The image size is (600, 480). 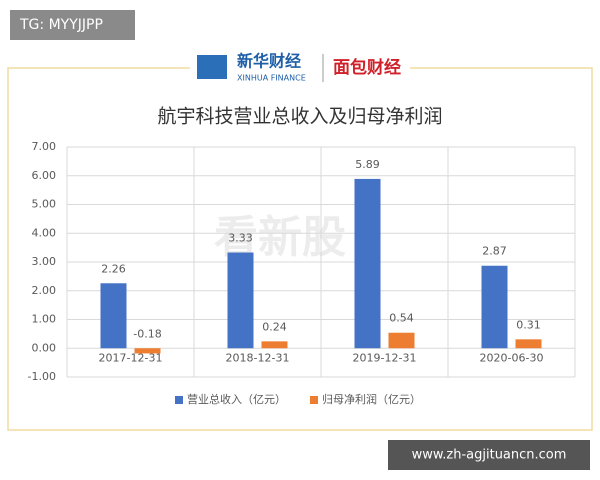 I want to click on value-label: 0.31, so click(x=528, y=324).